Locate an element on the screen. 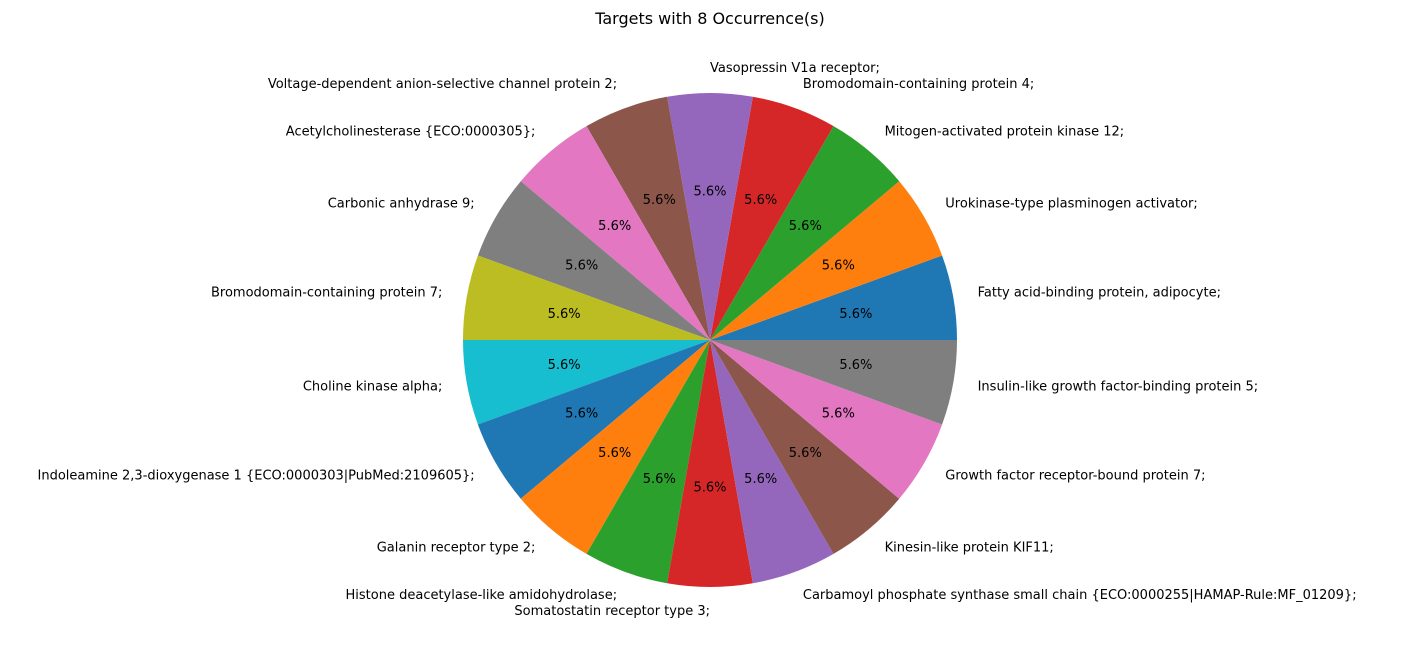 This screenshot has width=1403, height=658. chart-title: Targets with 8 Occurrence(s) is located at coordinates (709, 18).